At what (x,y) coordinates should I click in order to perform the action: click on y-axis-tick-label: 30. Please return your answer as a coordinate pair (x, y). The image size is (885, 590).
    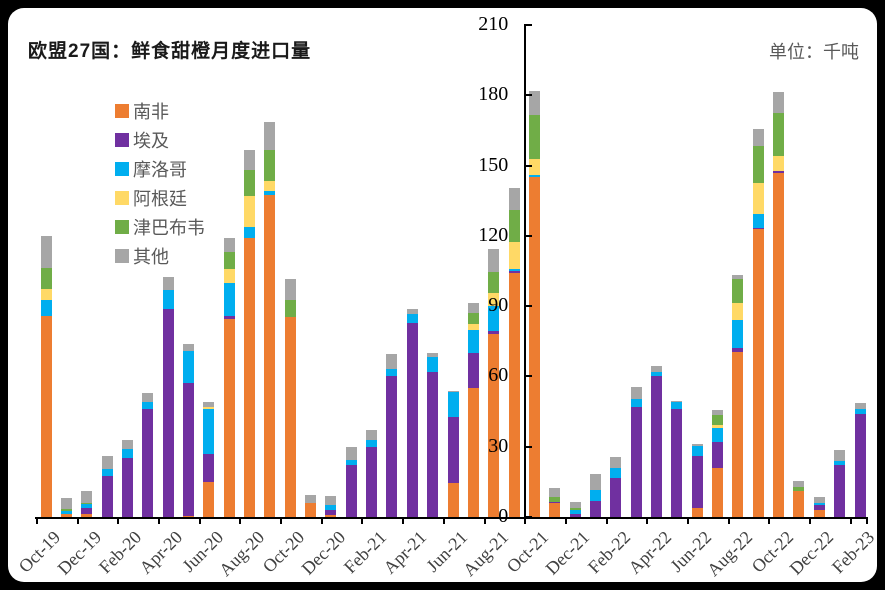
    Looking at the image, I should click on (498, 445).